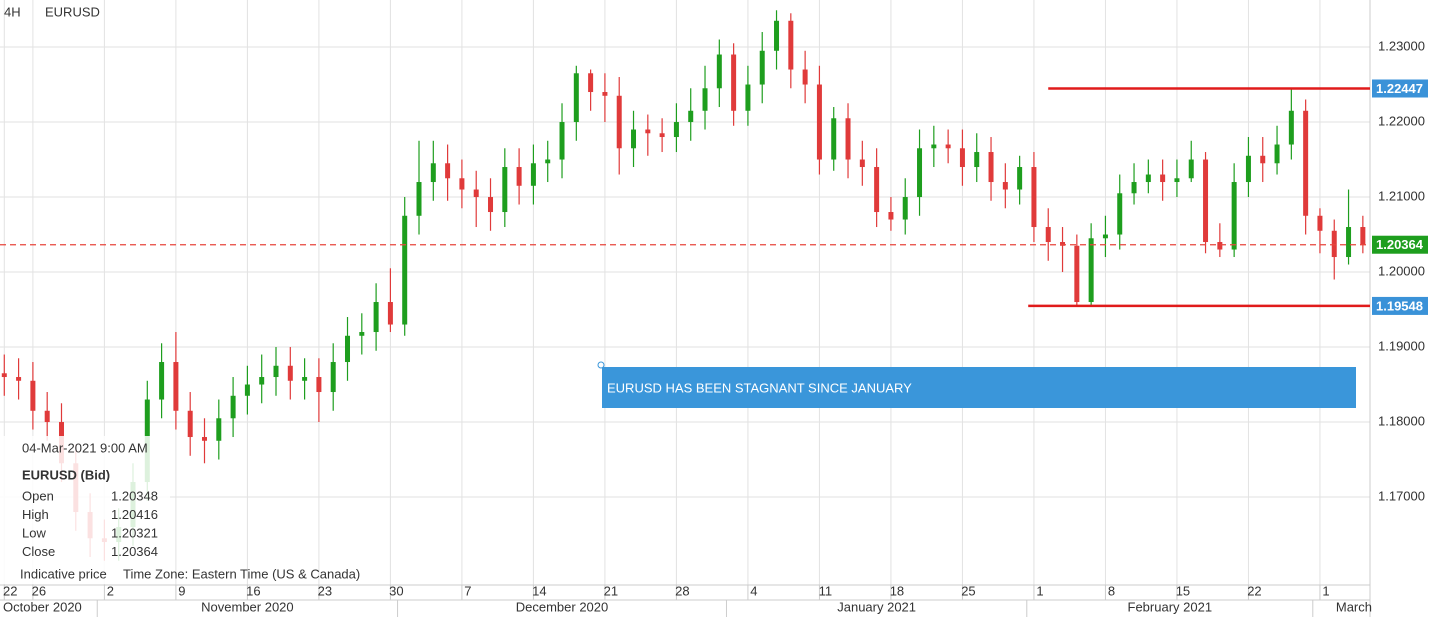 Image resolution: width=1430 pixels, height=617 pixels. I want to click on y-tick-label: 1.23000, so click(1401, 45).